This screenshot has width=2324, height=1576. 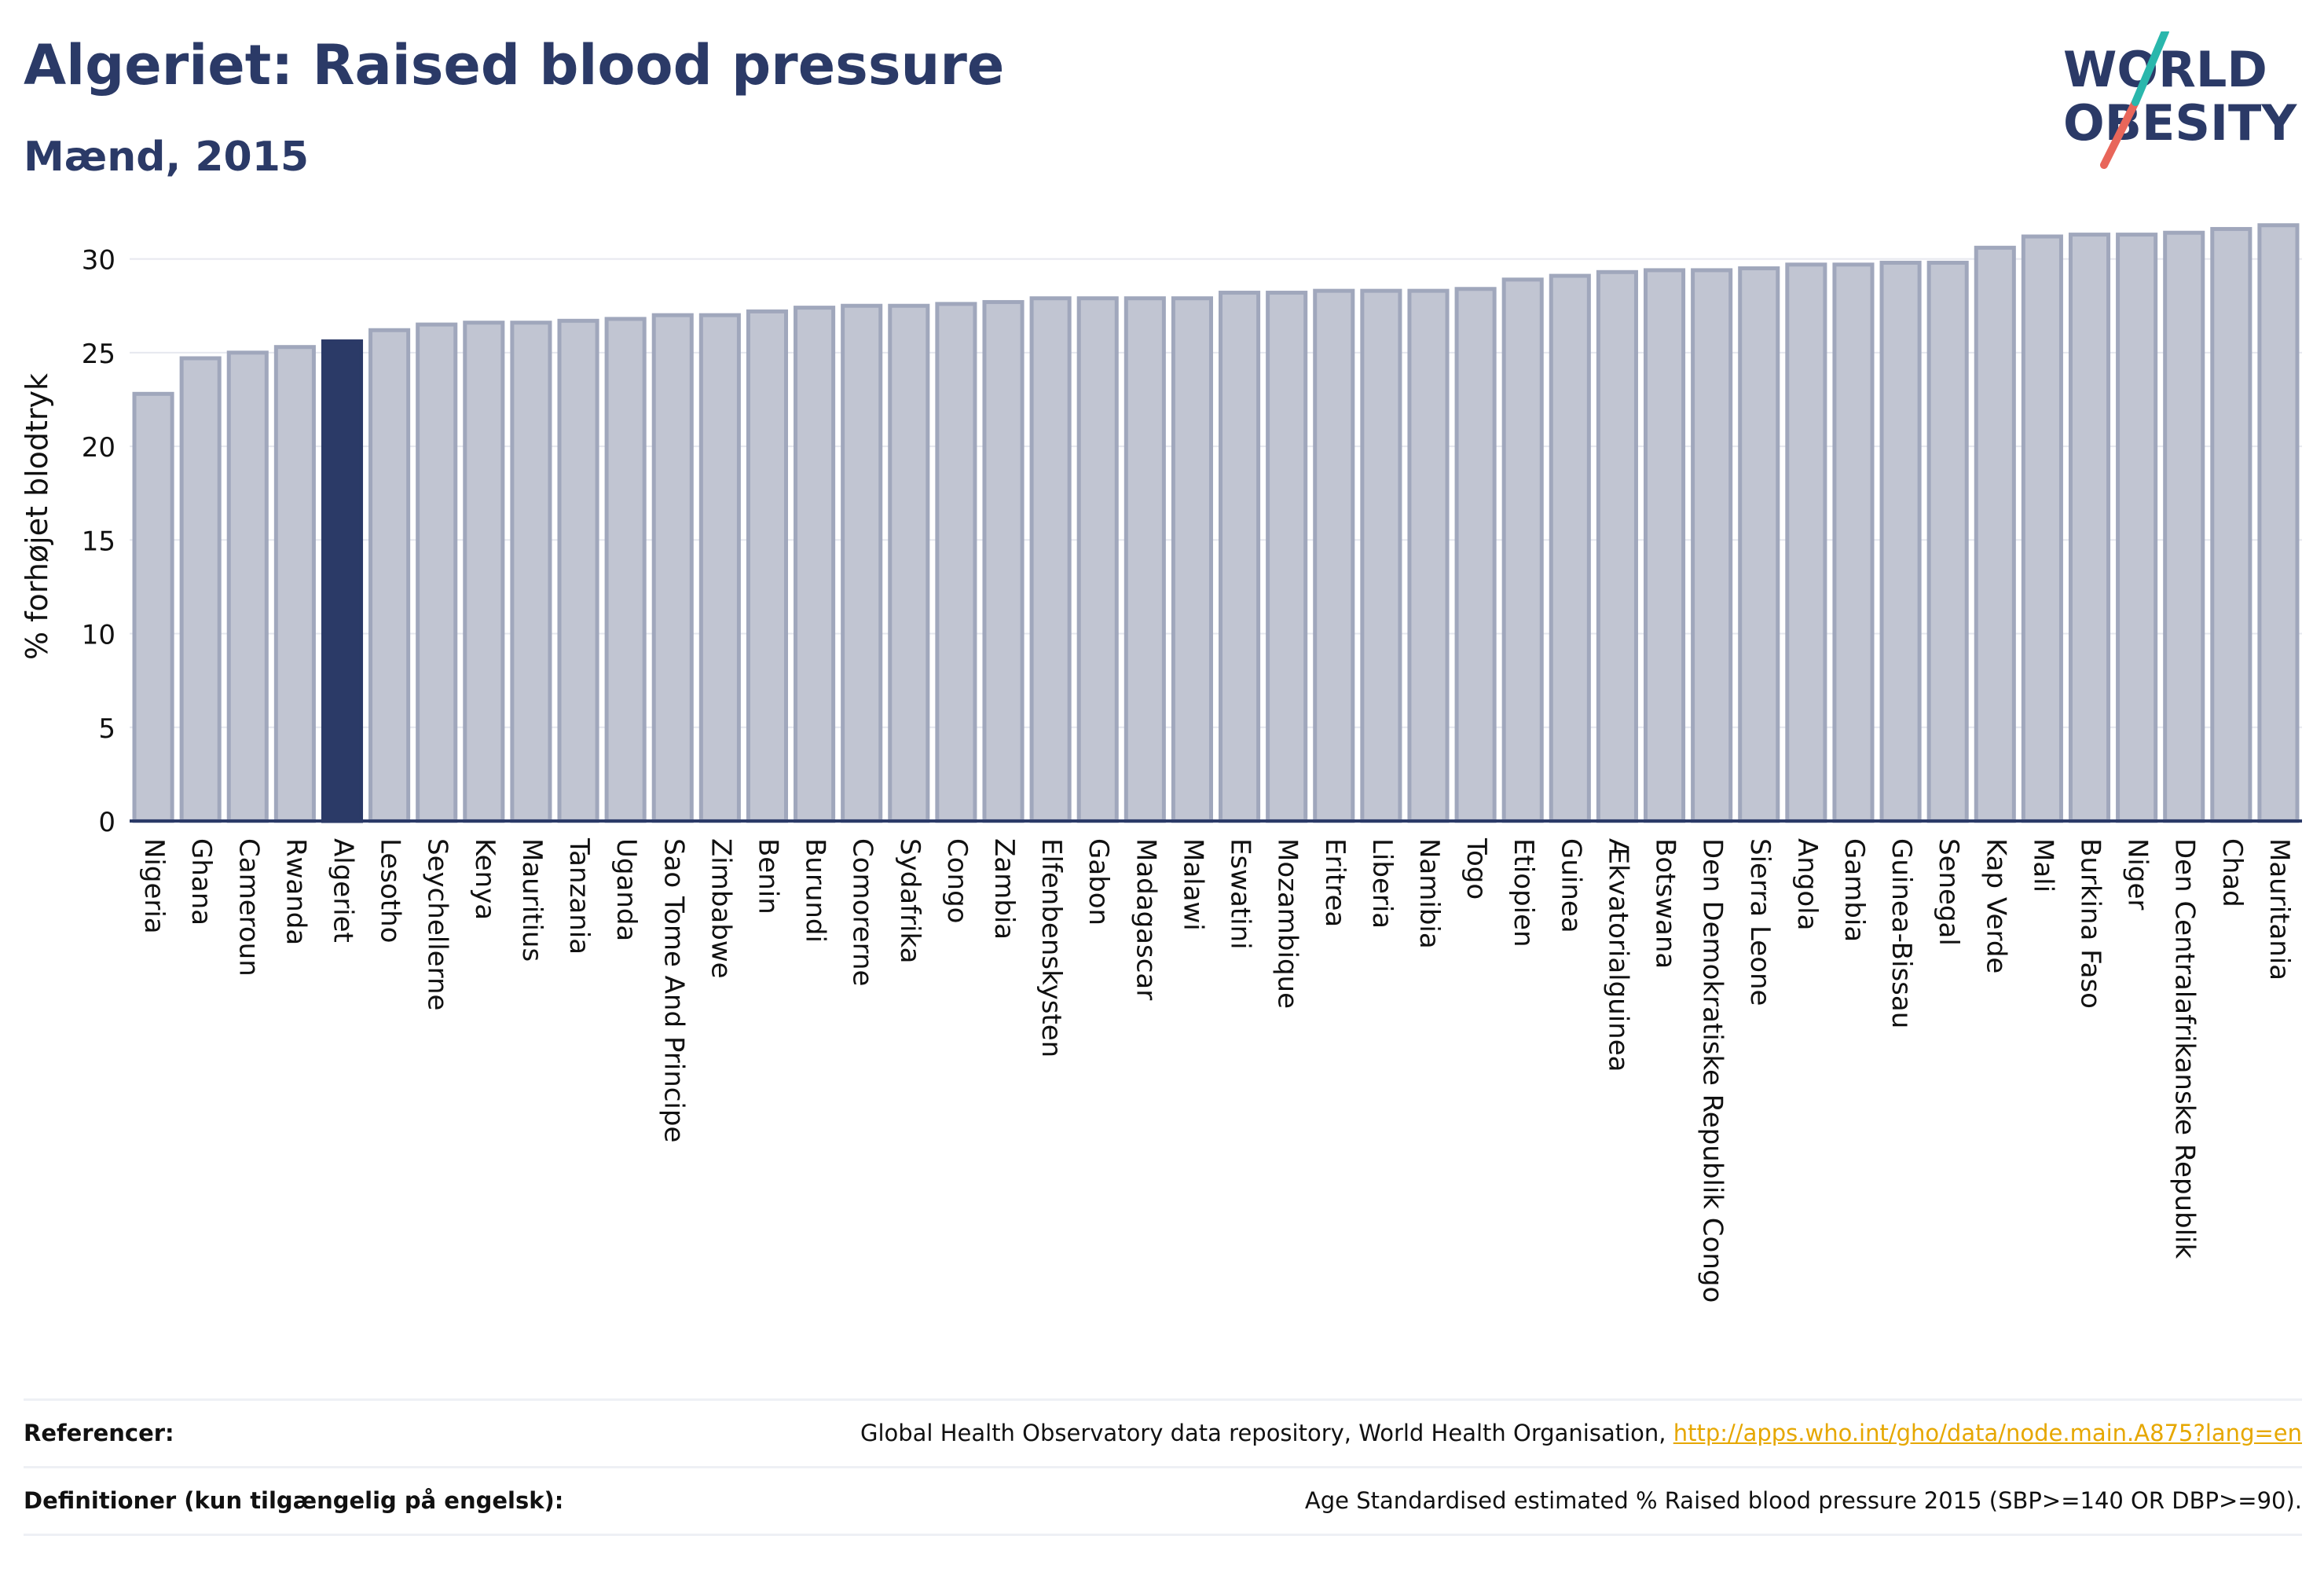 What do you see at coordinates (1003, 561) in the screenshot?
I see `bar-zambia` at bounding box center [1003, 561].